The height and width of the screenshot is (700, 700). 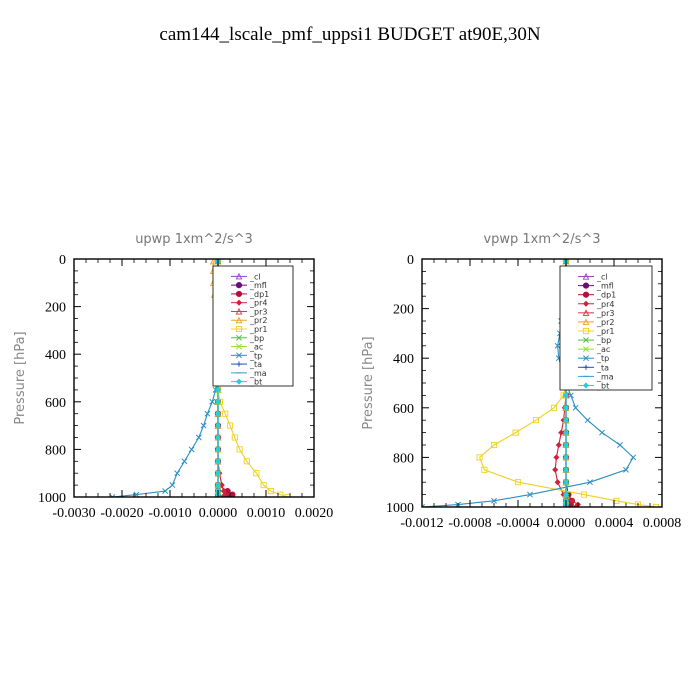 What do you see at coordinates (421, 523) in the screenshot?
I see `x-tick-label: -0.0012` at bounding box center [421, 523].